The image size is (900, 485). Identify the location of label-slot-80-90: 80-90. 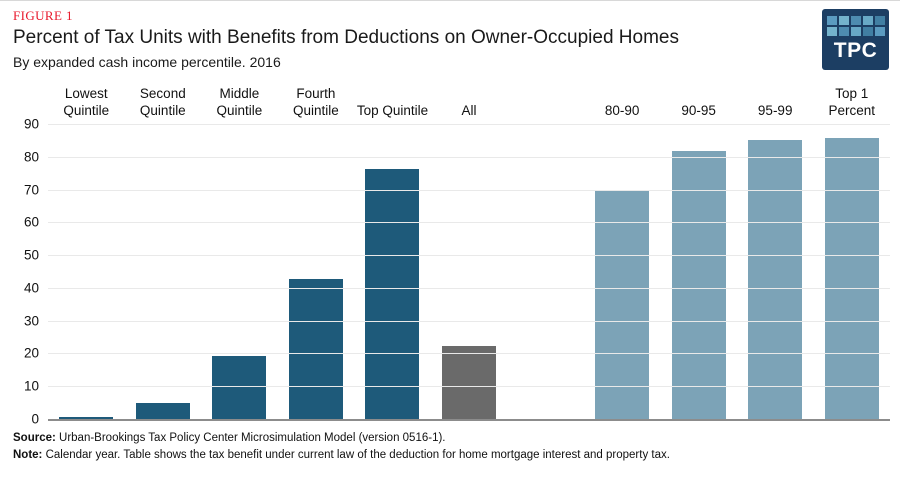
(622, 111).